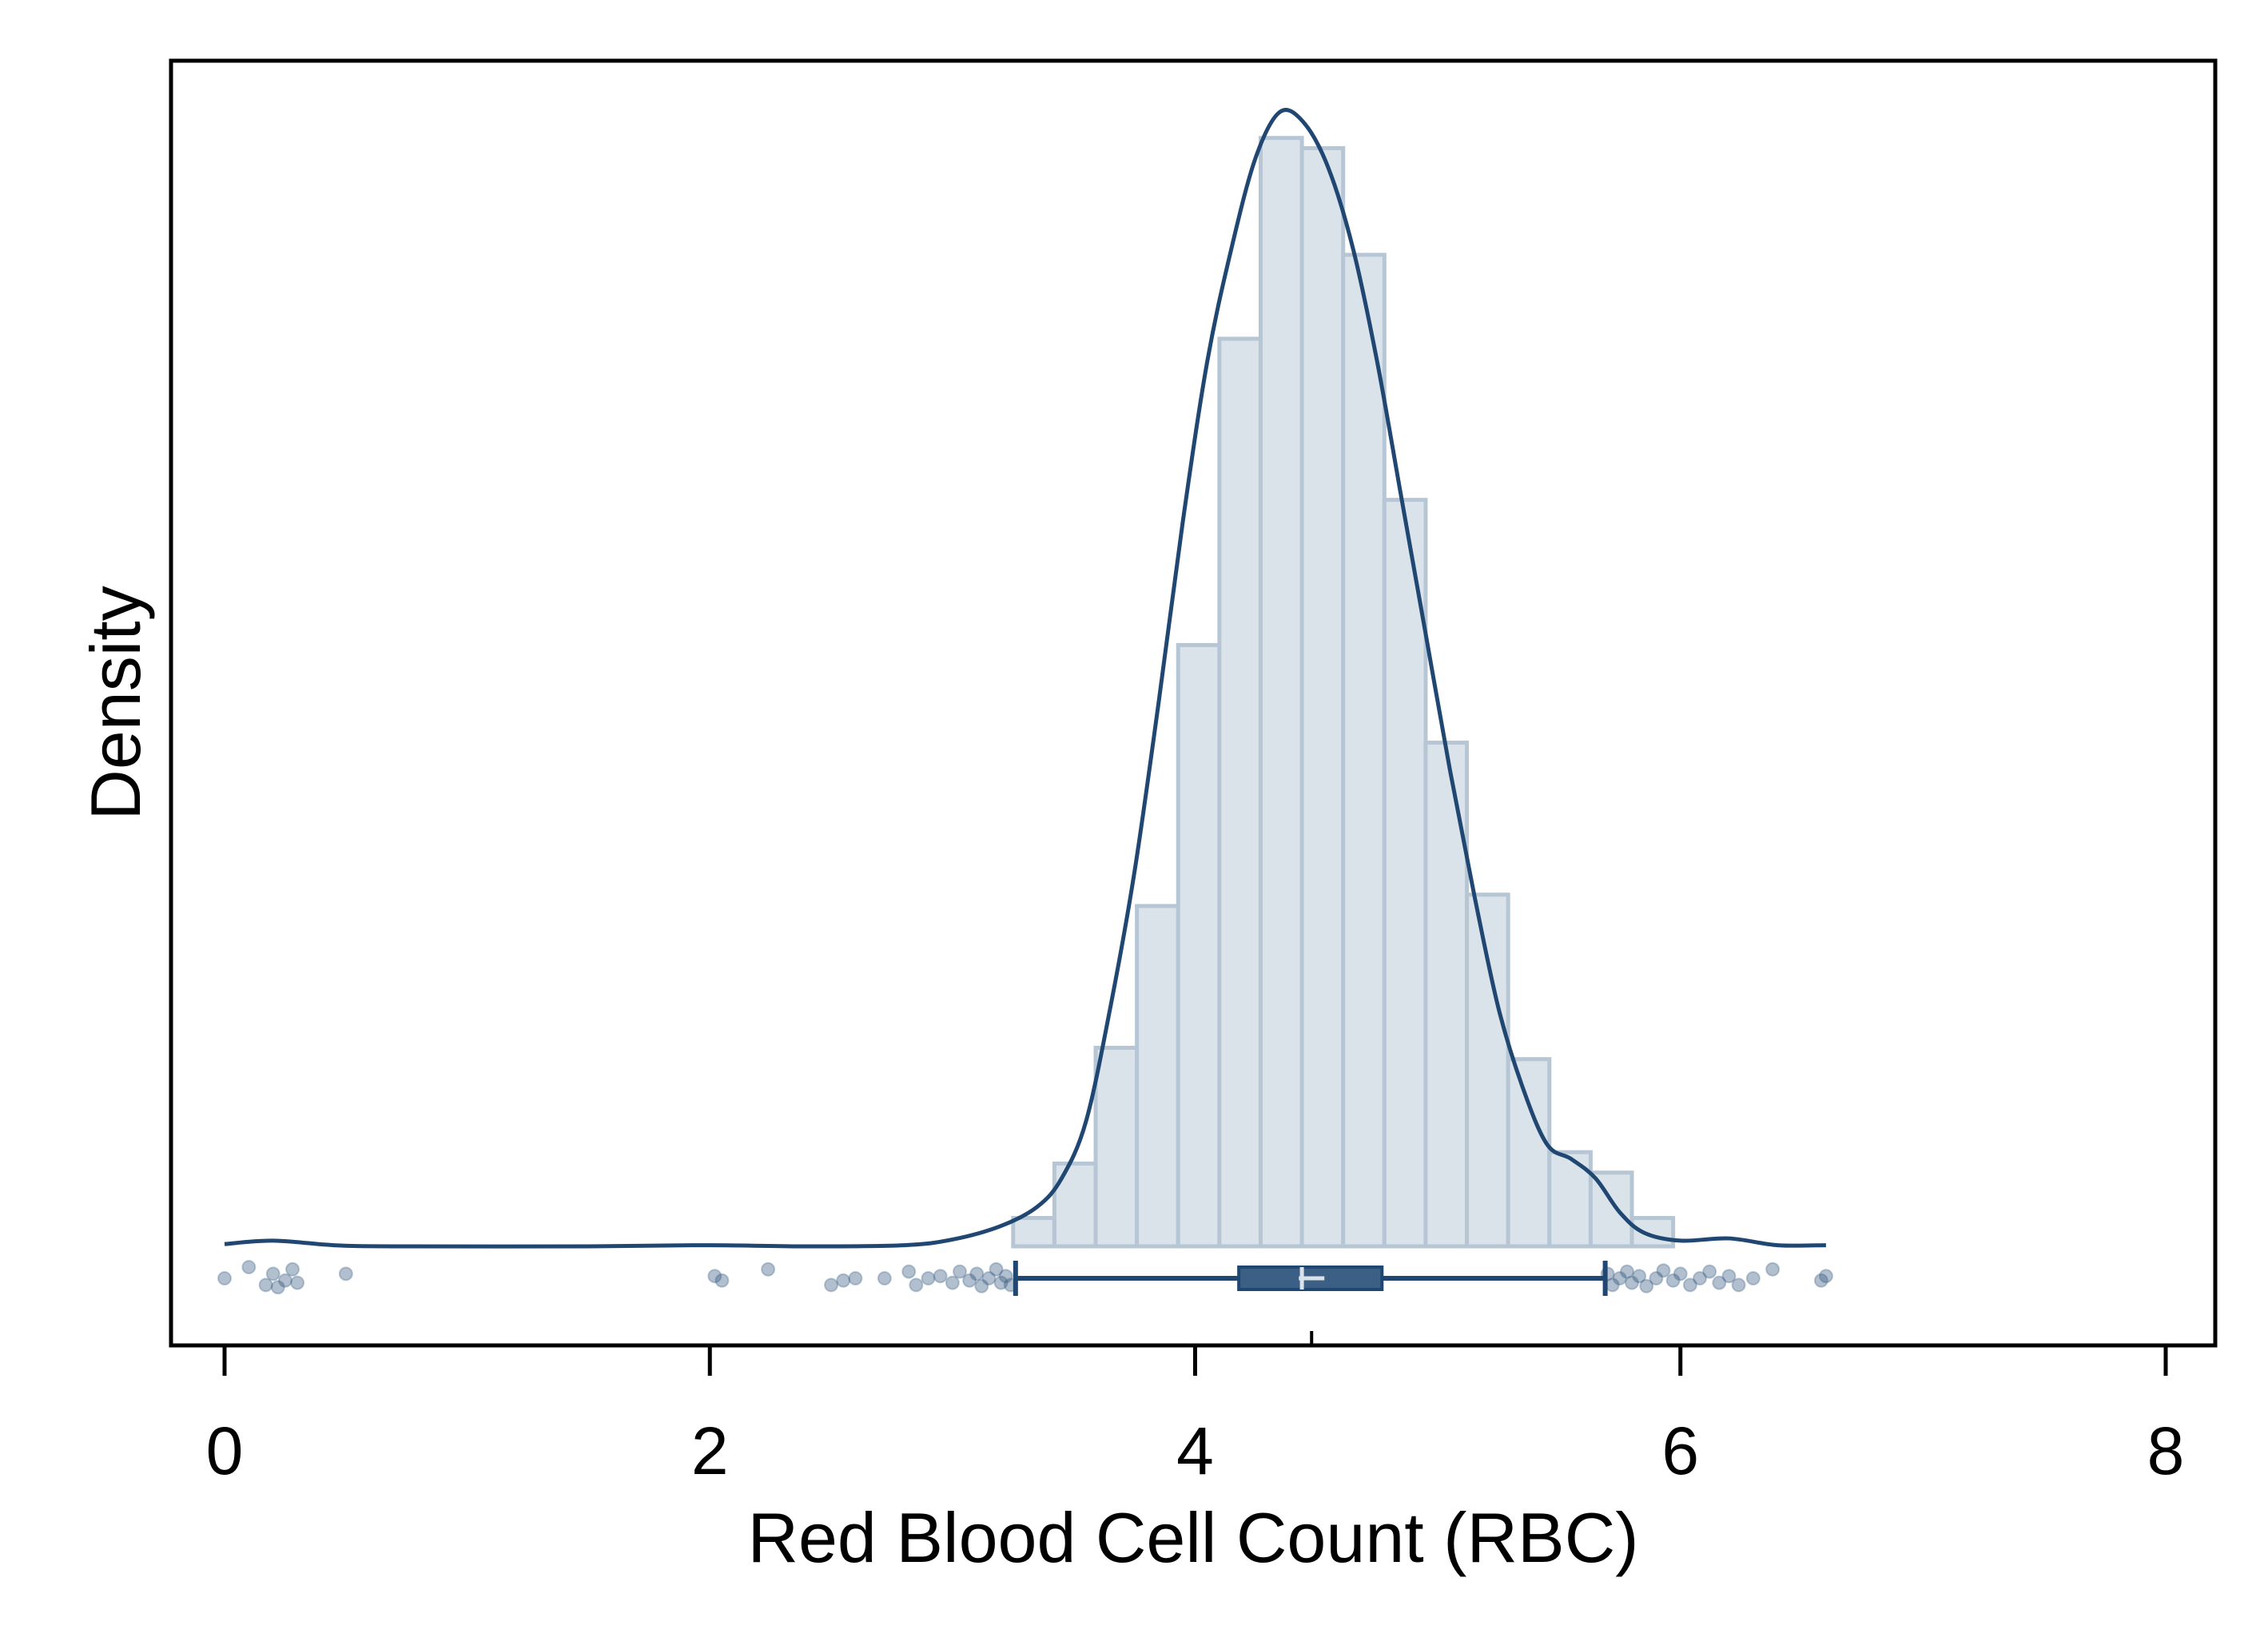 The width and height of the screenshot is (2268, 1649). What do you see at coordinates (225, 1450) in the screenshot?
I see `x-tick-label: 0` at bounding box center [225, 1450].